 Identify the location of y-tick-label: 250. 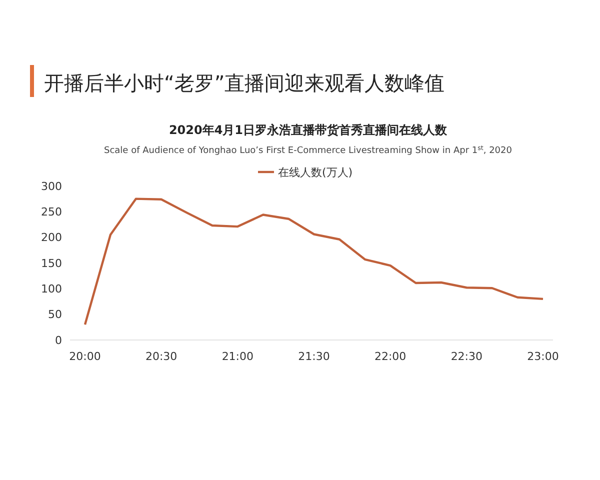
(51, 212).